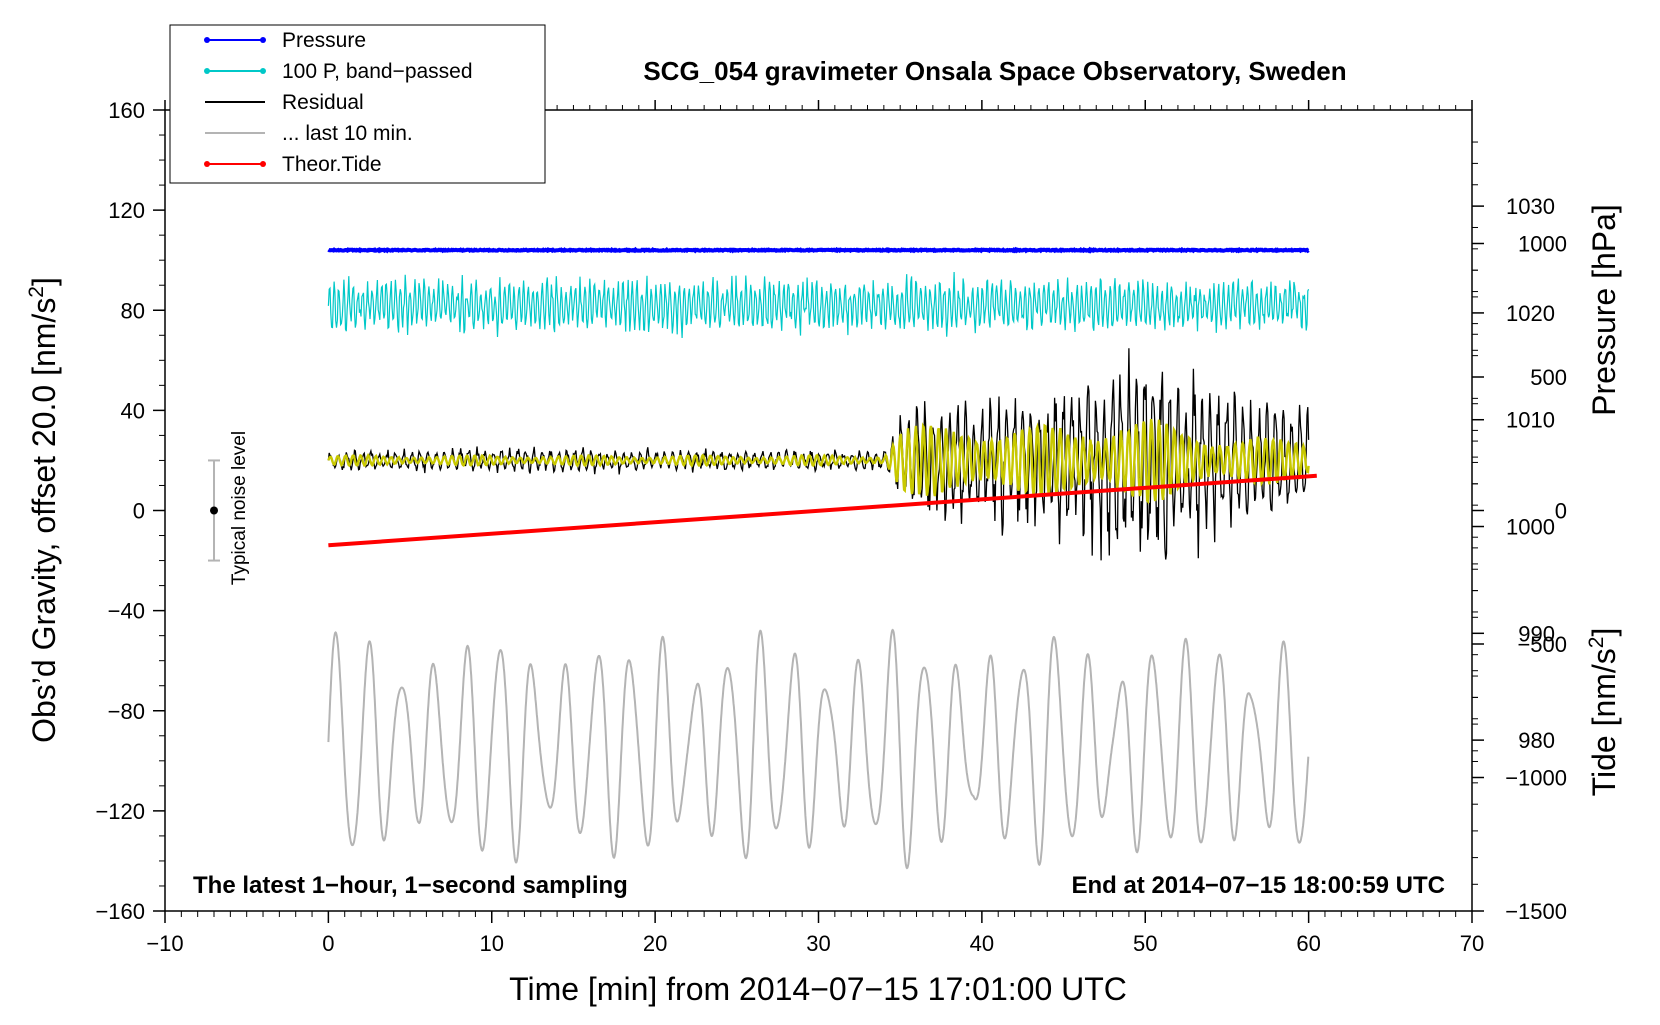 The height and width of the screenshot is (1025, 1660). What do you see at coordinates (133, 310) in the screenshot?
I see `y-tick-label: 80` at bounding box center [133, 310].